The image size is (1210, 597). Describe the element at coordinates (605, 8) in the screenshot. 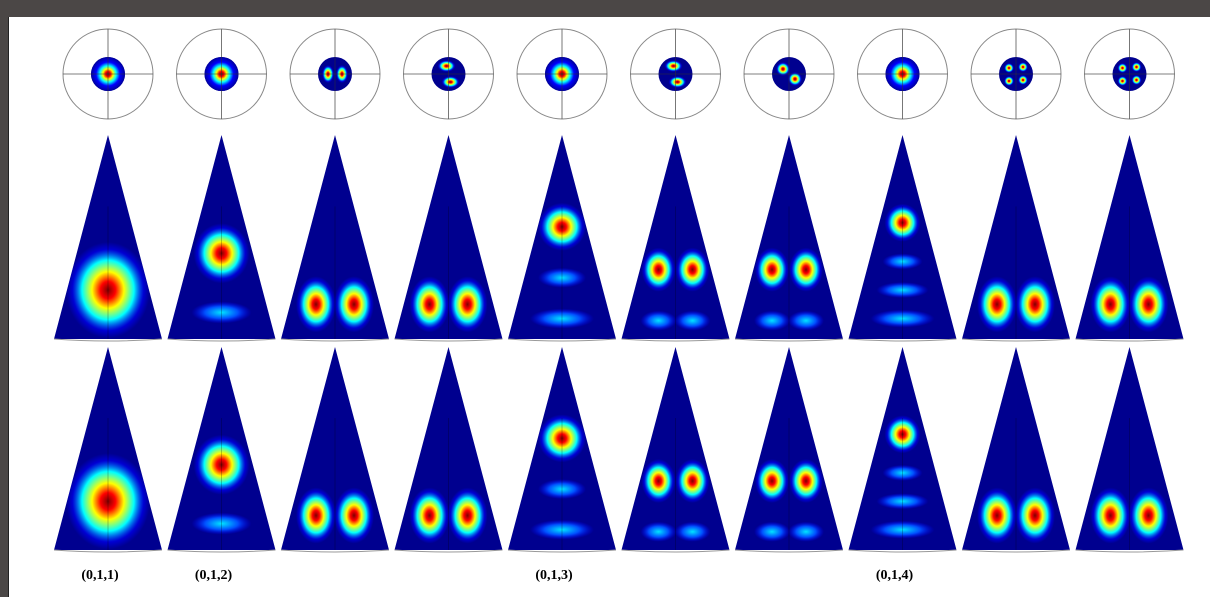

I see `window-title-bar` at that location.